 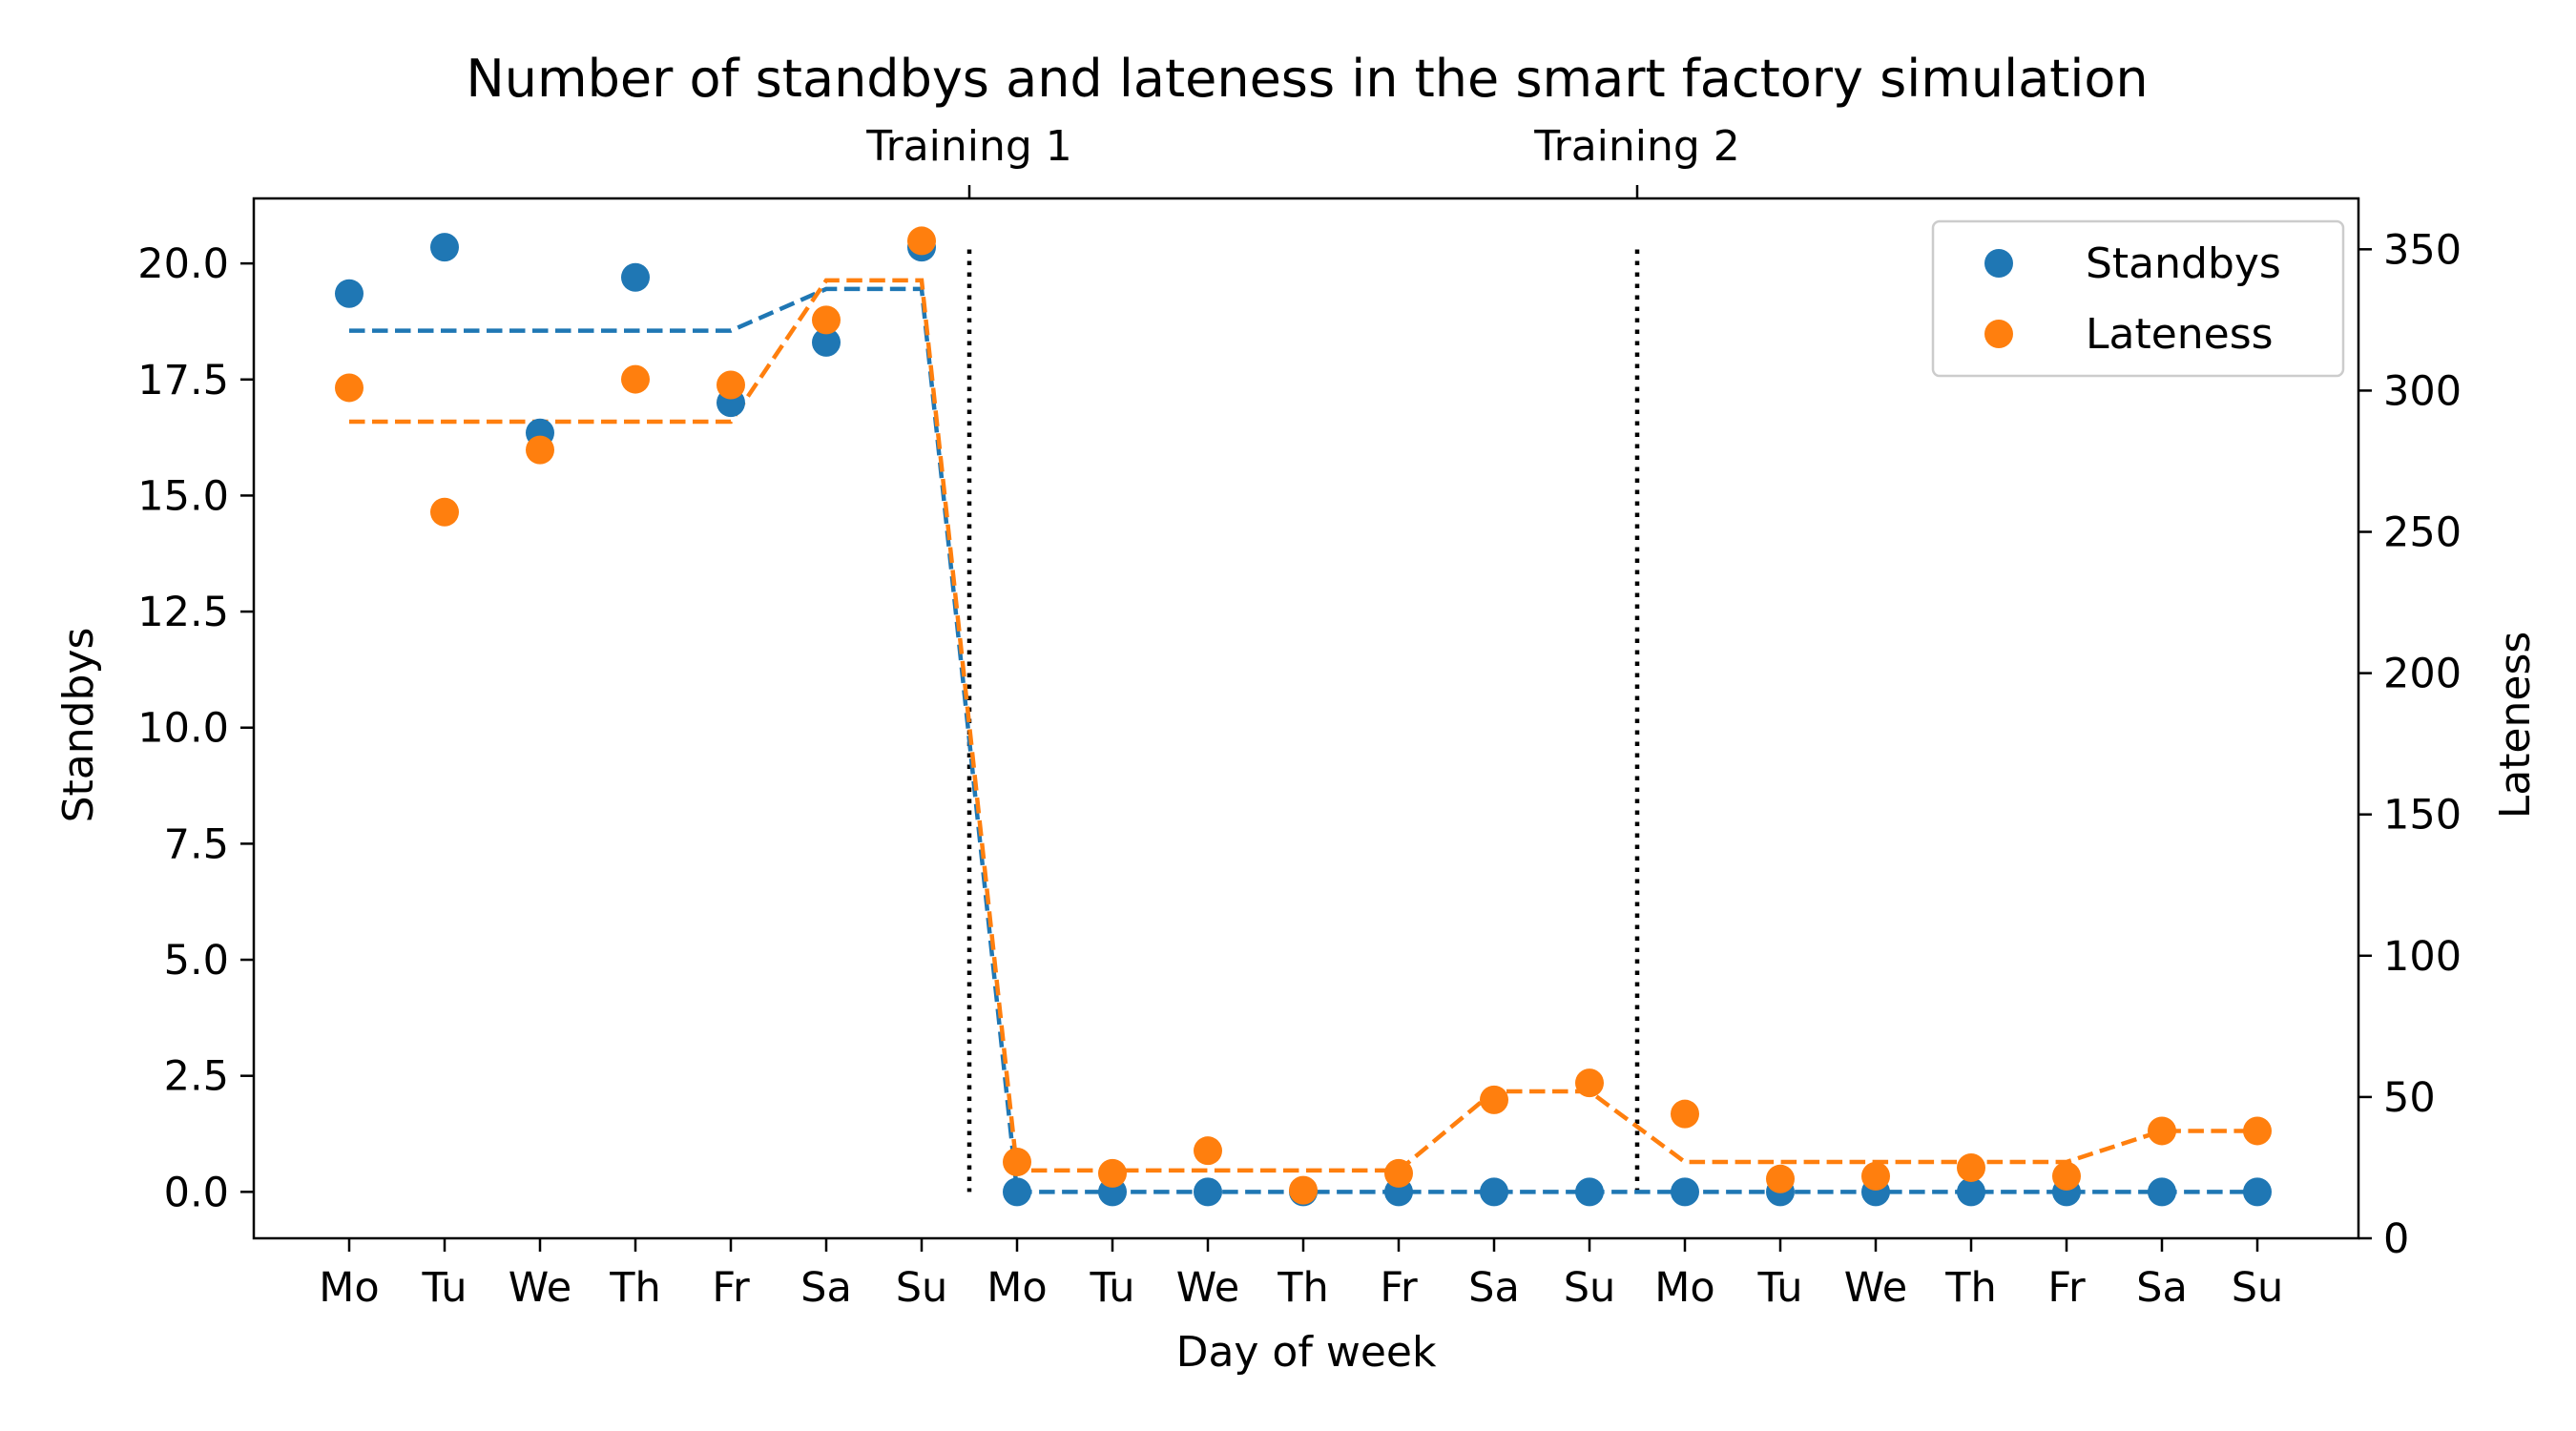 I want to click on x-tick-label-3: Th, so click(x=635, y=1288).